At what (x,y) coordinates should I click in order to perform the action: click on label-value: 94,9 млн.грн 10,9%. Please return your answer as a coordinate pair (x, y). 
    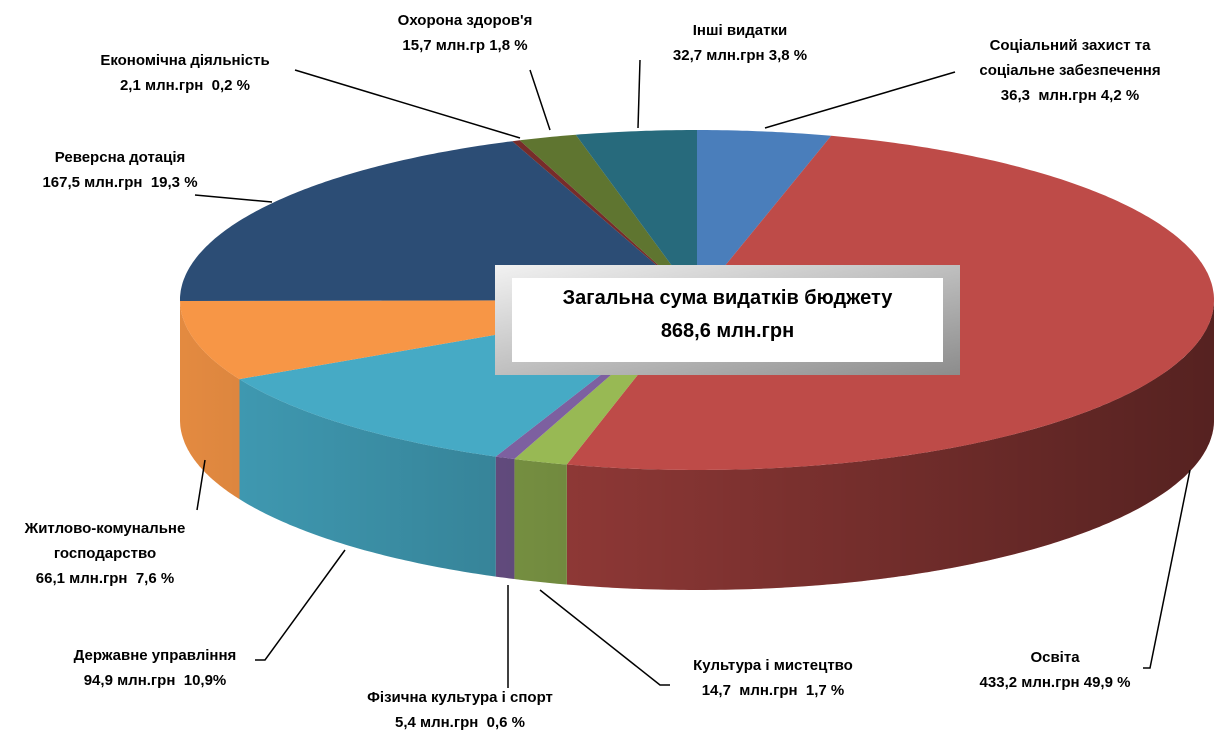
    Looking at the image, I should click on (155, 680).